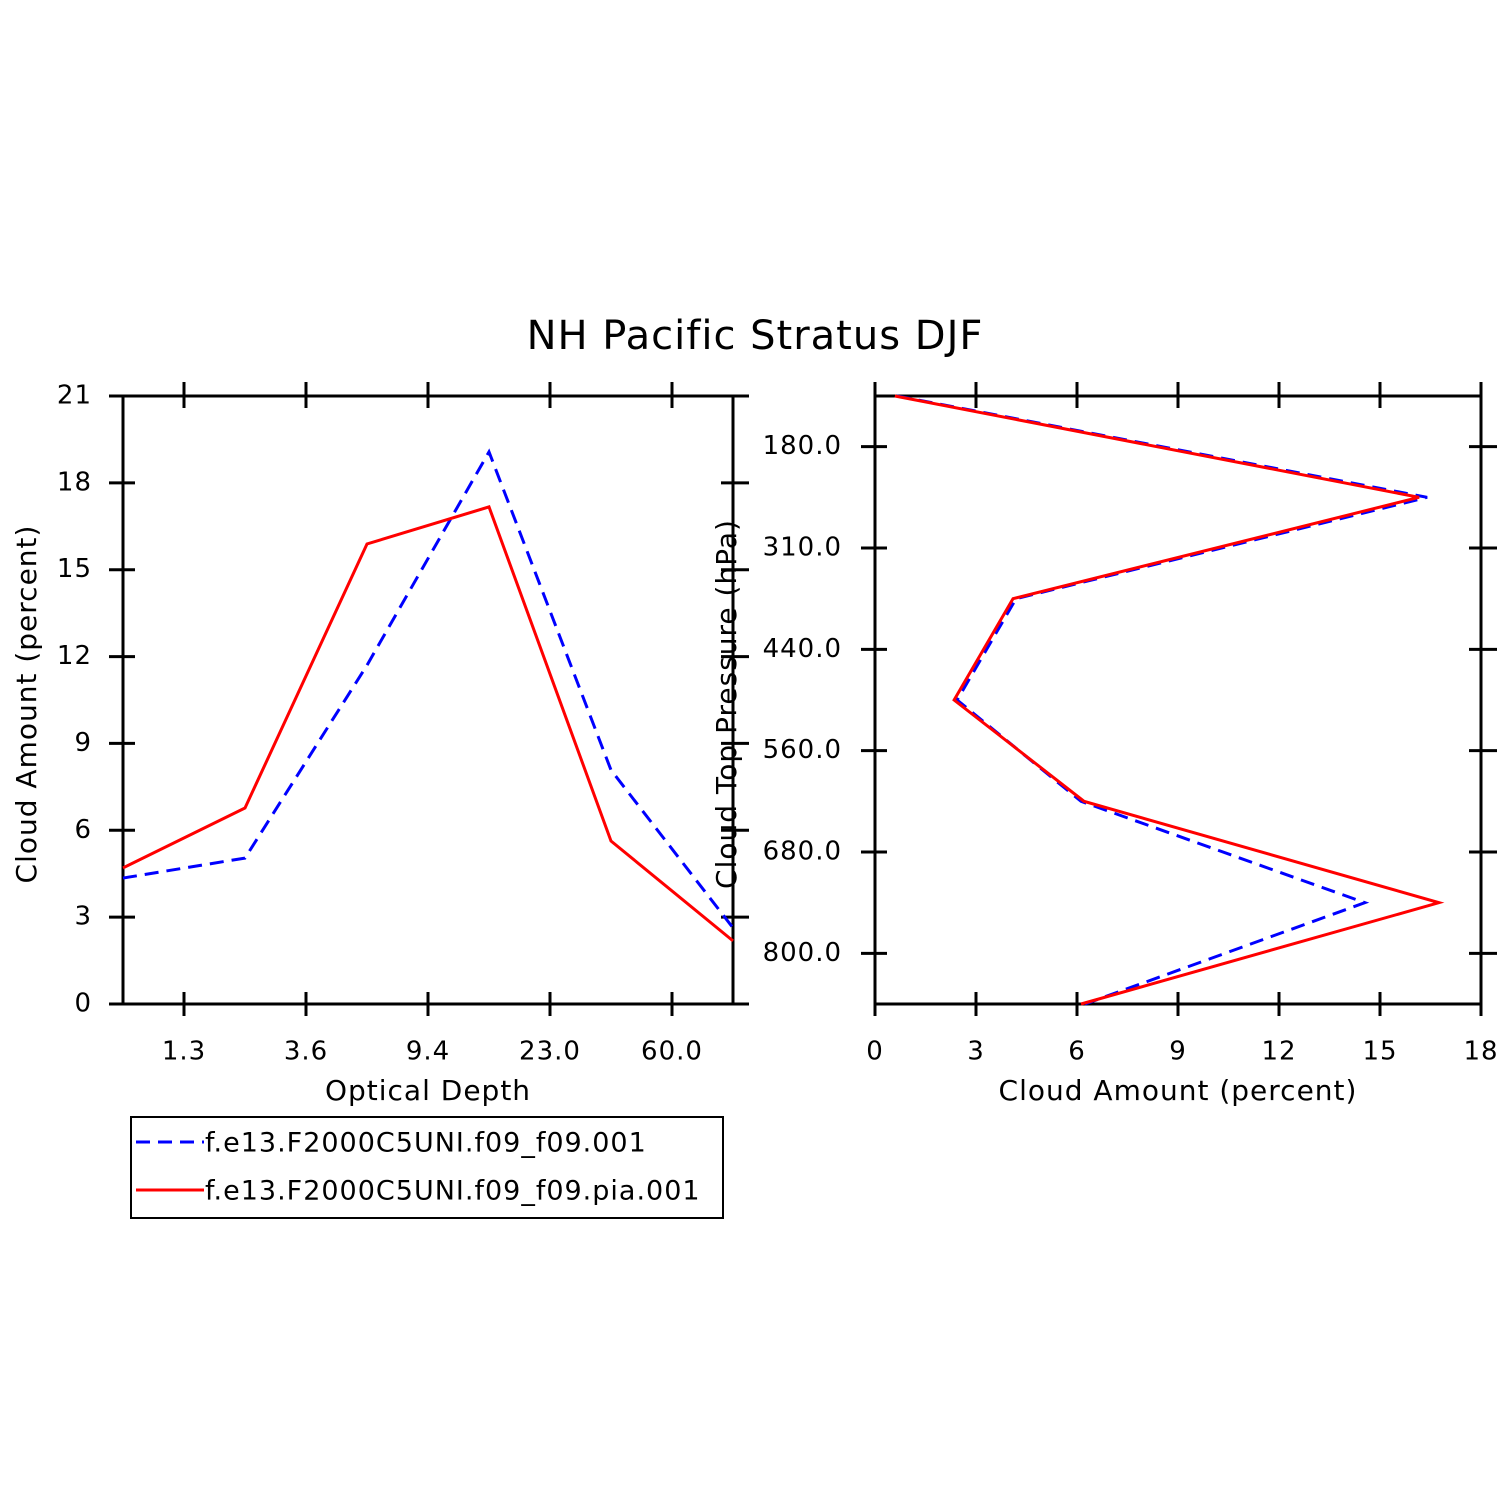 This screenshot has width=1510, height=1510. I want to click on x-tick-label: 60.0, so click(672, 1052).